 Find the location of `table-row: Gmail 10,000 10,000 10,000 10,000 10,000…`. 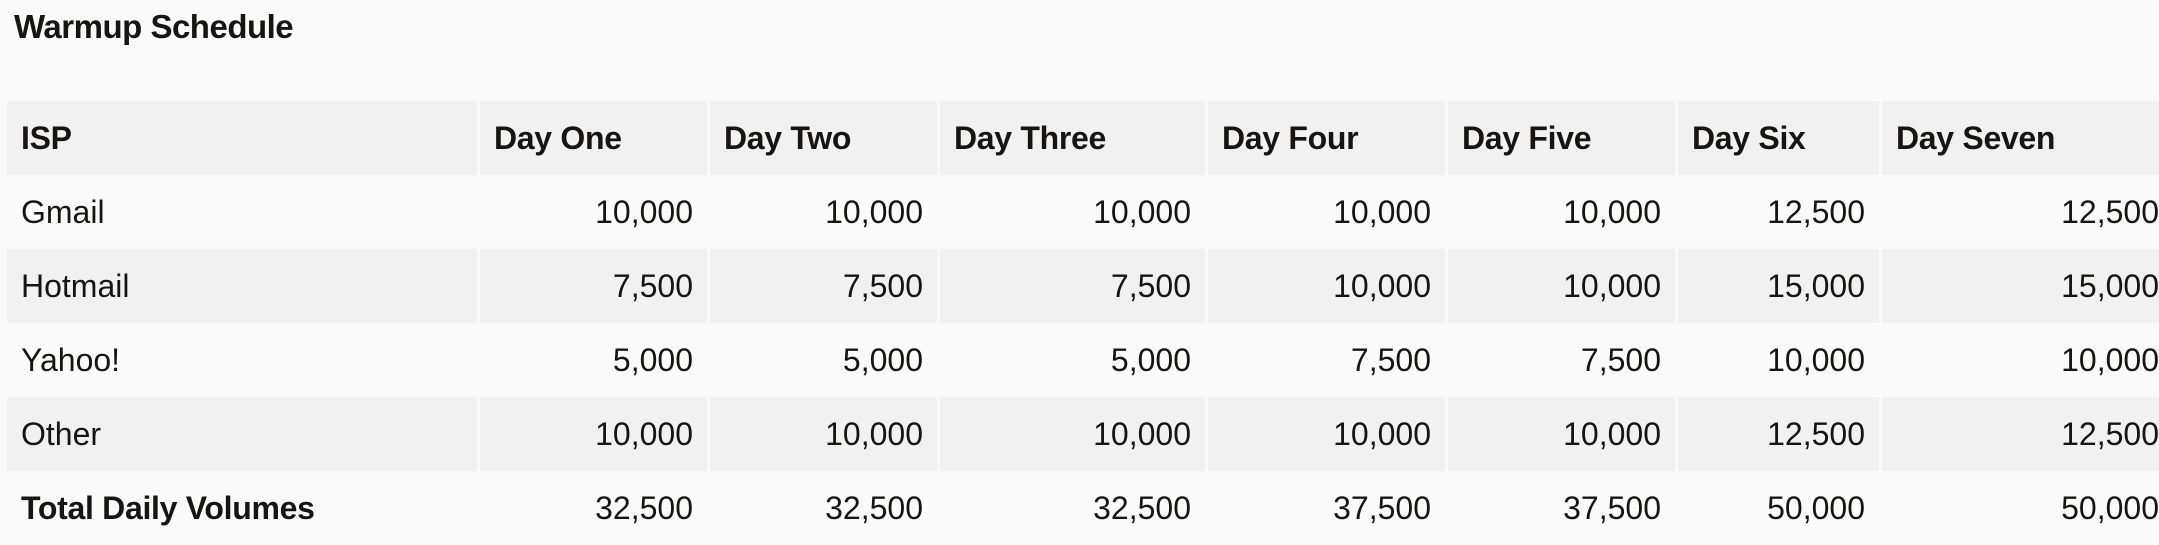

table-row: Gmail 10,000 10,000 10,000 10,000 10,000… is located at coordinates (1083, 212).